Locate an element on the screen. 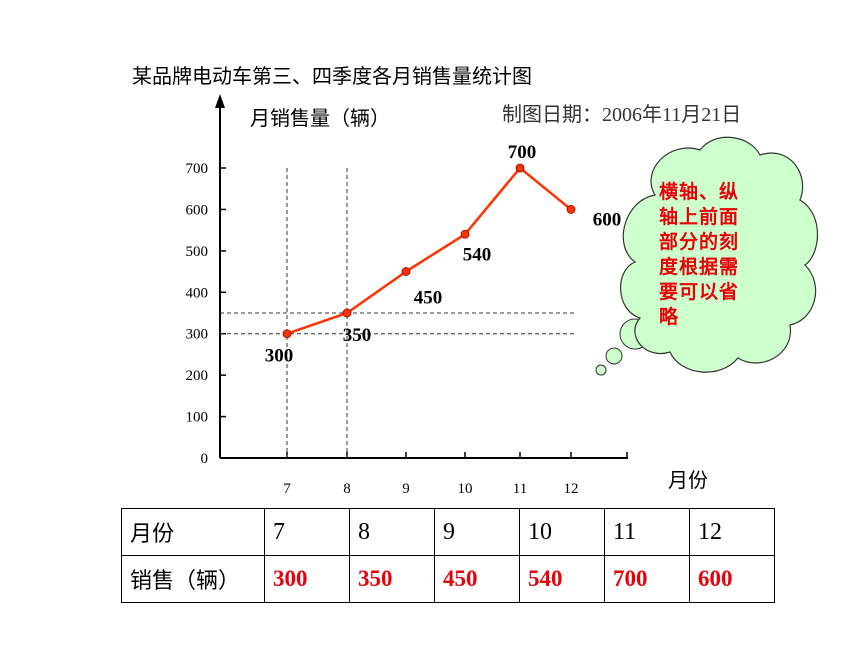 Image resolution: width=860 pixels, height=645 pixels. table-header-month: 月份 is located at coordinates (193, 532).